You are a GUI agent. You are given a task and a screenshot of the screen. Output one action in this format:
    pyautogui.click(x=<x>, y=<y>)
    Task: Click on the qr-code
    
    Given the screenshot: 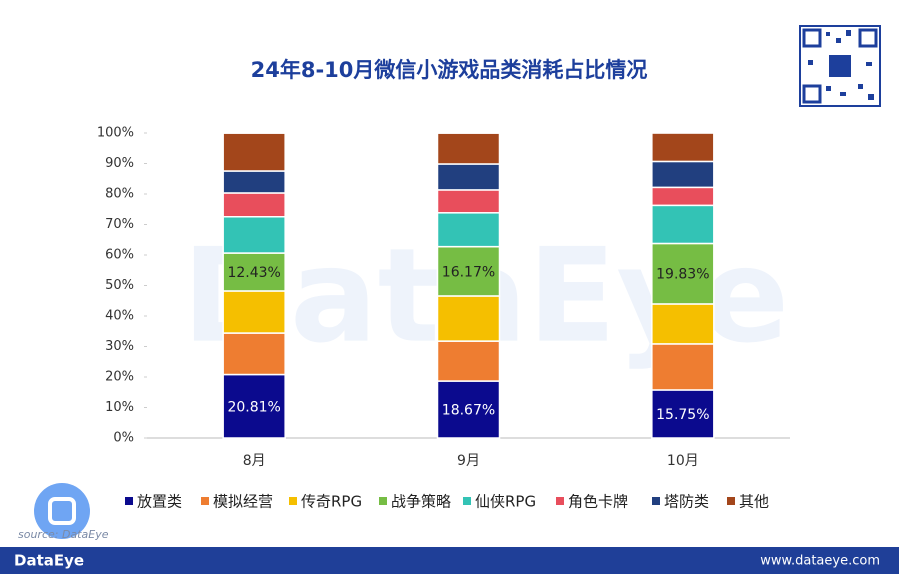 What is the action you would take?
    pyautogui.click(x=840, y=66)
    